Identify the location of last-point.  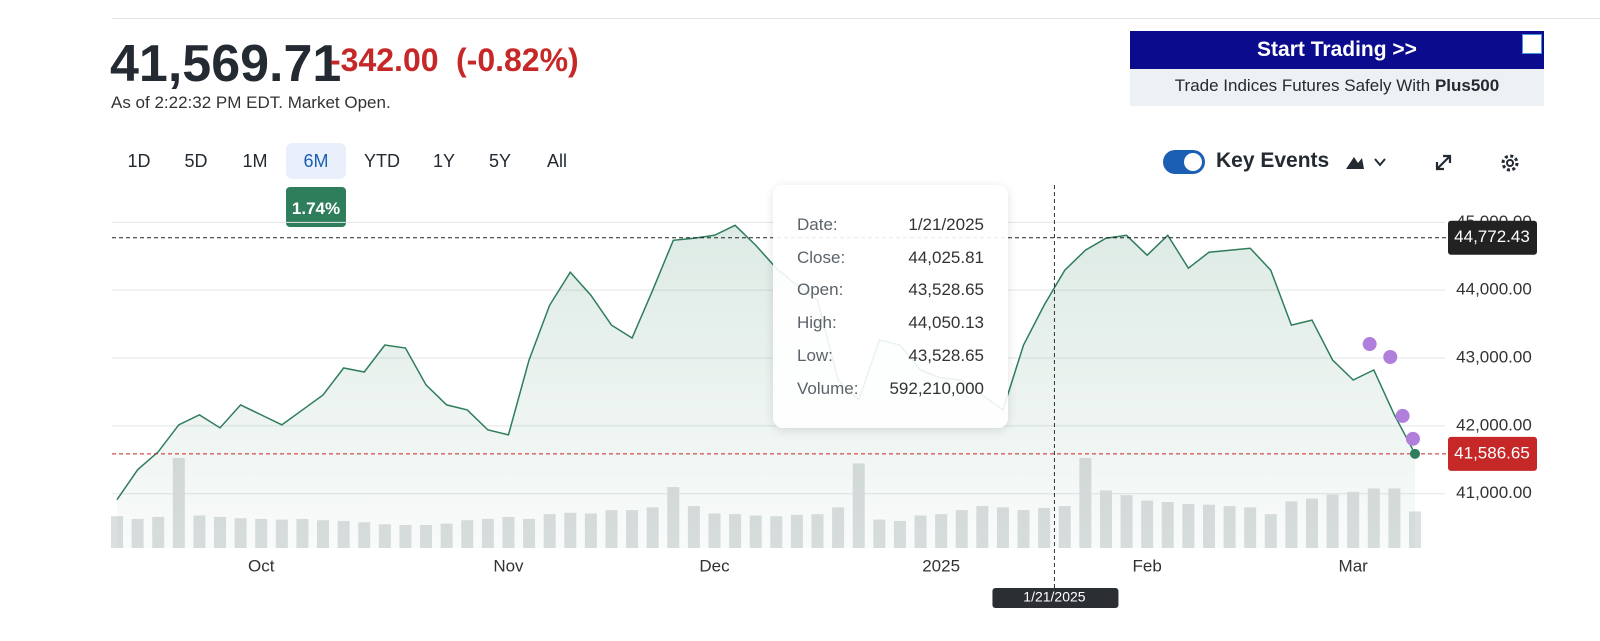
(1415, 453).